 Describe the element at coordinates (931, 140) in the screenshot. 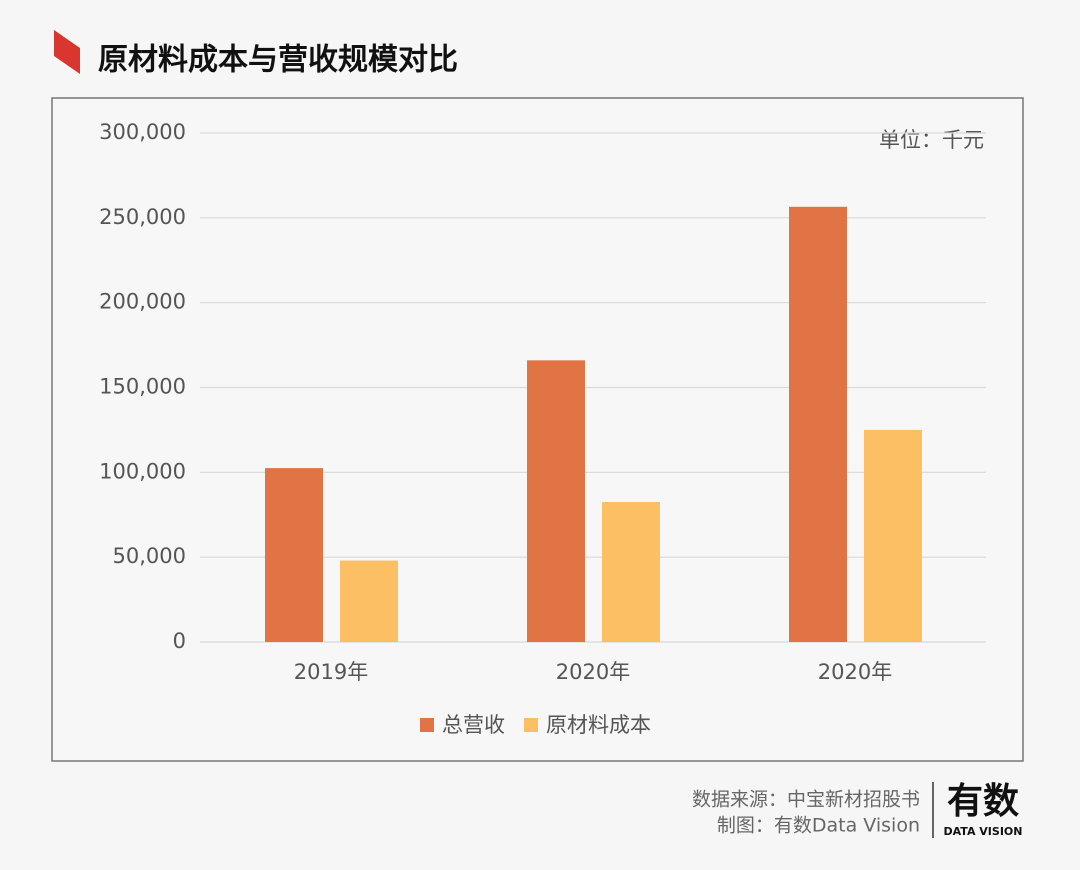

I see `unit-note: 单位：千元` at that location.